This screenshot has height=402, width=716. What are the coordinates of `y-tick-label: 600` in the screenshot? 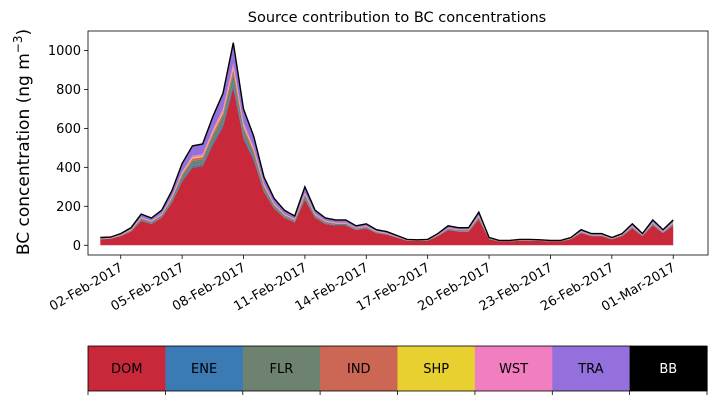 It's located at (68, 129).